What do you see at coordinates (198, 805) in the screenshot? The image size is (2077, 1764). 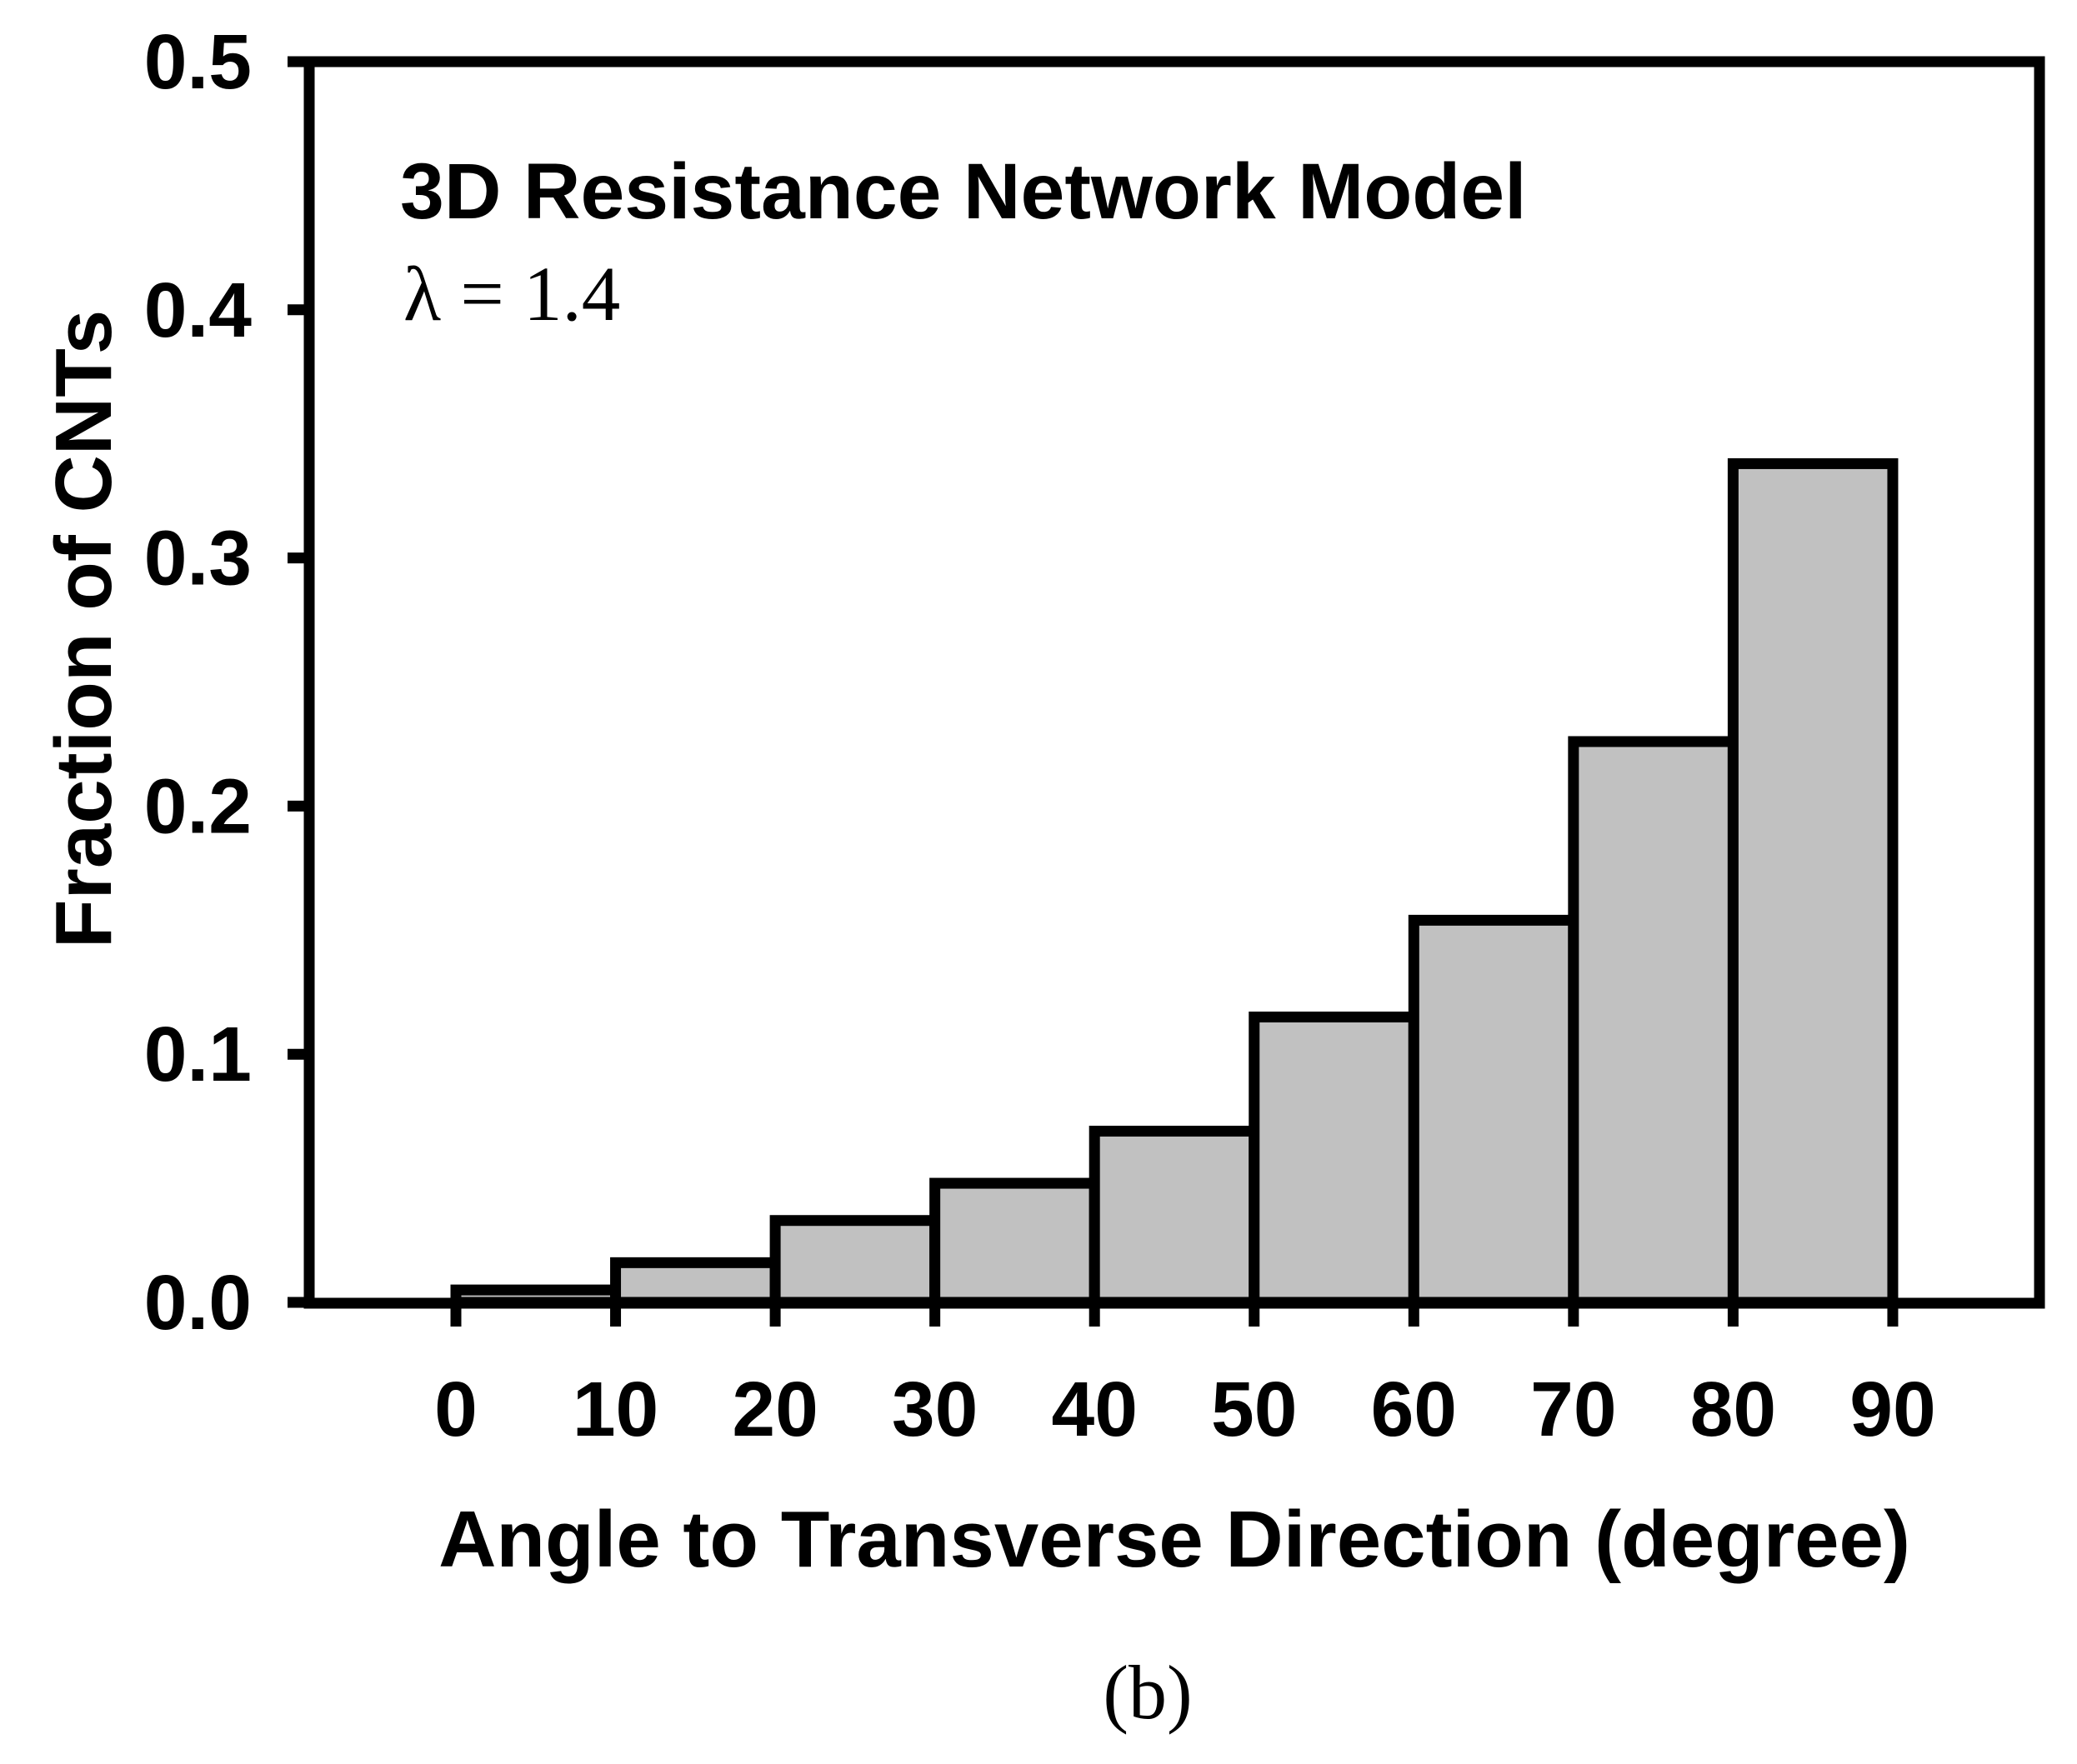 I see `y-tick-label-0.2: 0.2` at bounding box center [198, 805].